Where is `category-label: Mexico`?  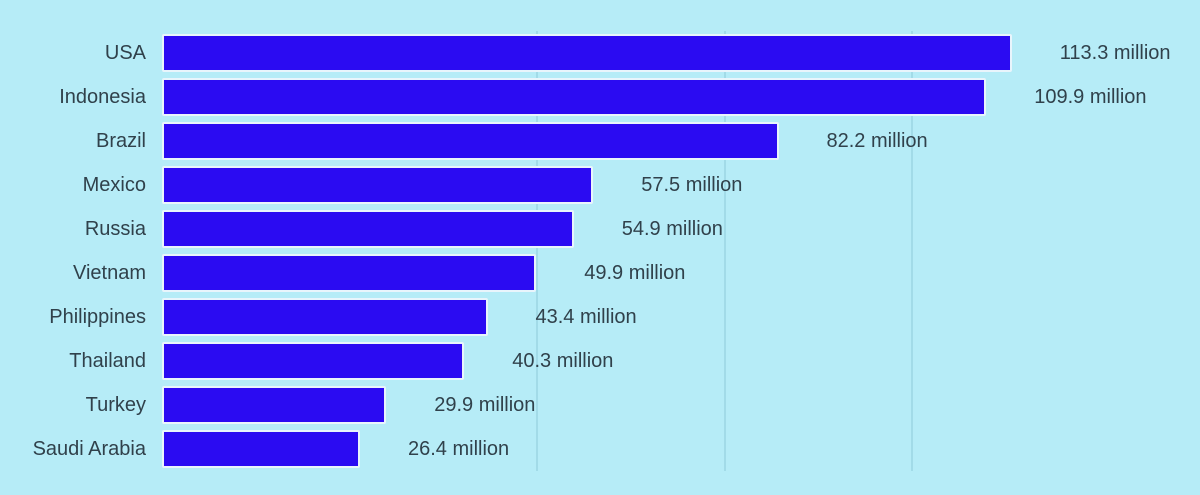 category-label: Mexico is located at coordinates (114, 184).